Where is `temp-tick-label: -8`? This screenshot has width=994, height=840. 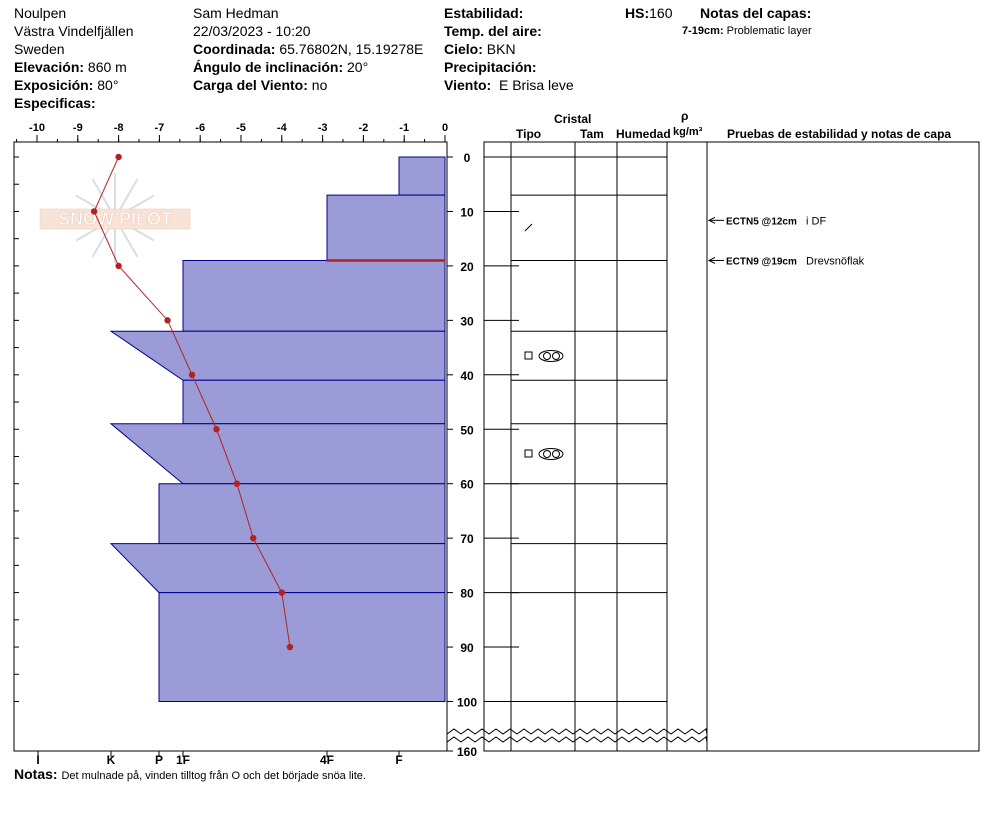
temp-tick-label: -8 is located at coordinates (119, 128).